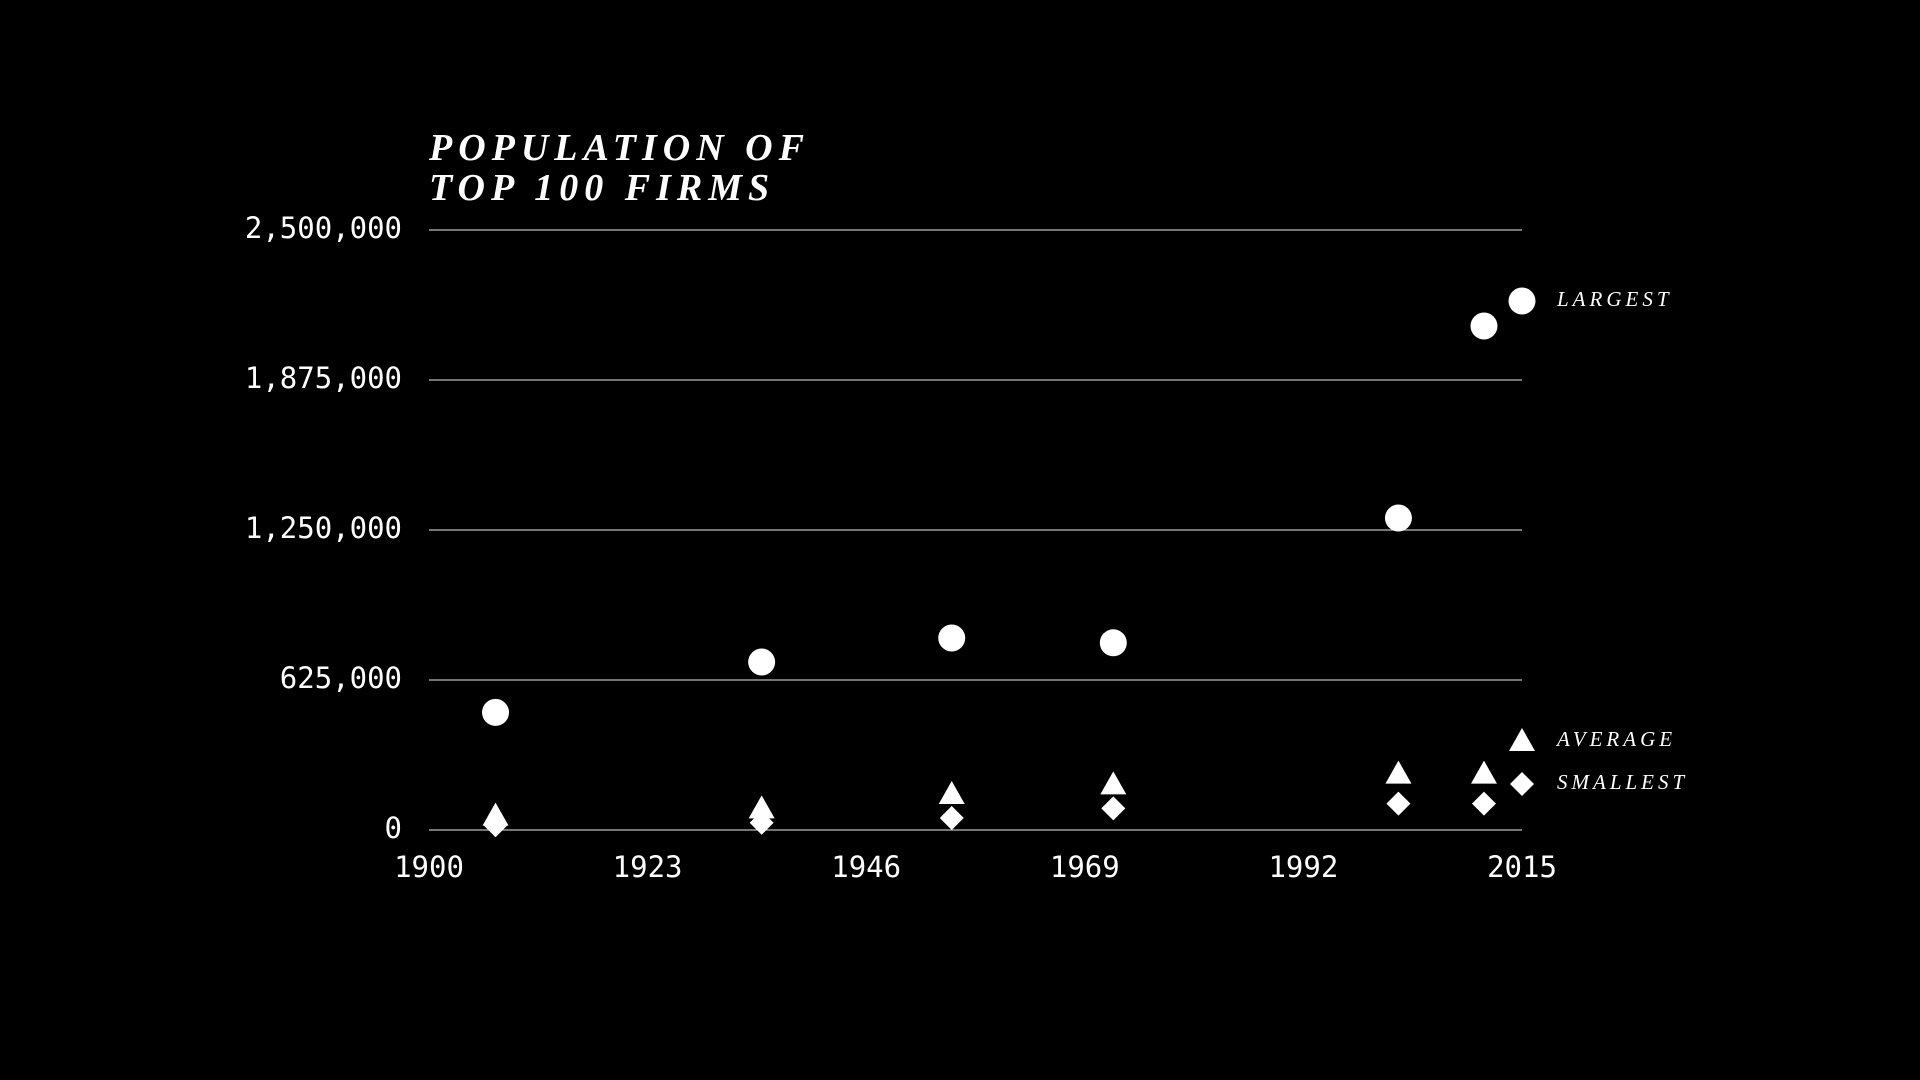 The height and width of the screenshot is (1080, 1920). Describe the element at coordinates (1522, 867) in the screenshot. I see `x-tick-label: 2015` at that location.